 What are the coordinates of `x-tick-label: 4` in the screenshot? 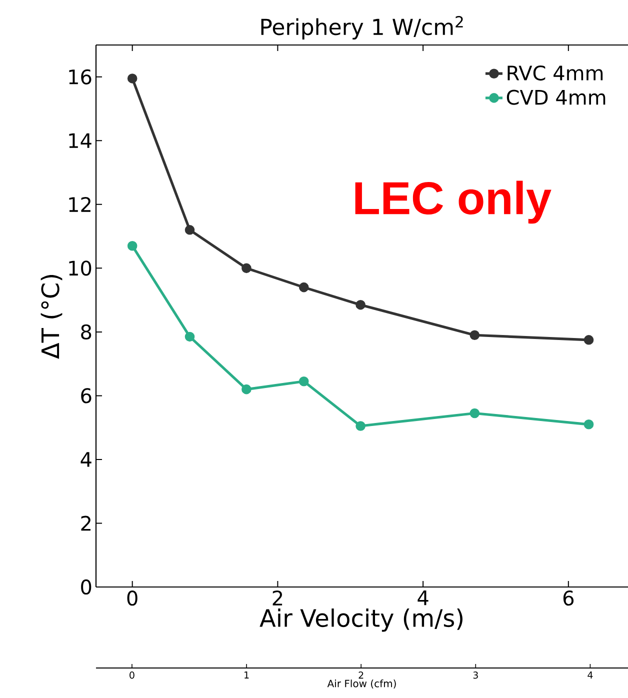 It's located at (423, 598).